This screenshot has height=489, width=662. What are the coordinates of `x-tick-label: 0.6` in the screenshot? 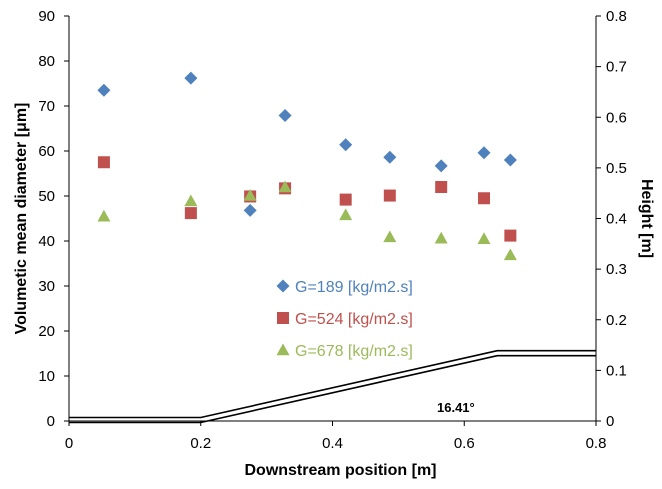 It's located at (464, 443).